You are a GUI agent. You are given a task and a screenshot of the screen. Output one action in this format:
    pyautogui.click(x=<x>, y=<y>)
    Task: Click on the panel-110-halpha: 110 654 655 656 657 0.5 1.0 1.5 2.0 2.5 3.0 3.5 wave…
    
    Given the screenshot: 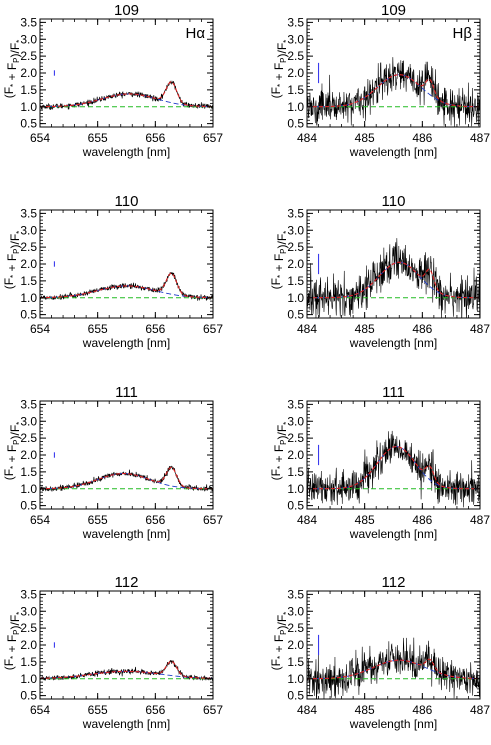 What is the action you would take?
    pyautogui.click(x=112, y=271)
    